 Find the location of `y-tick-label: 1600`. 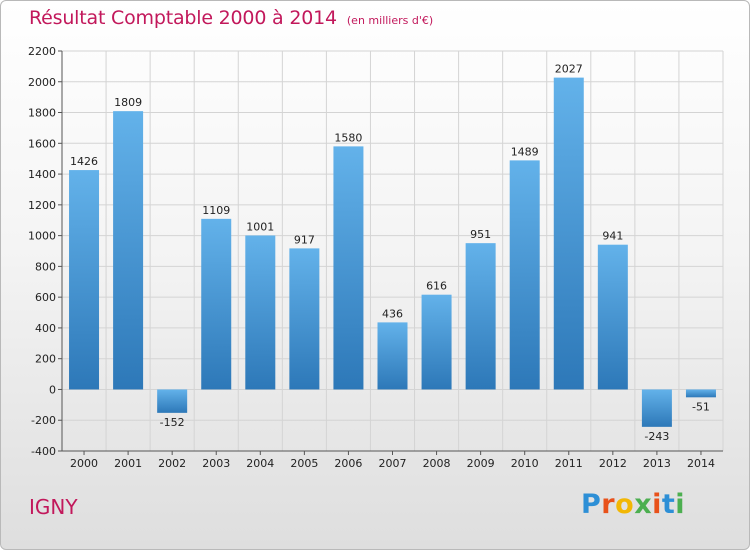

y-tick-label: 1600 is located at coordinates (42, 143).